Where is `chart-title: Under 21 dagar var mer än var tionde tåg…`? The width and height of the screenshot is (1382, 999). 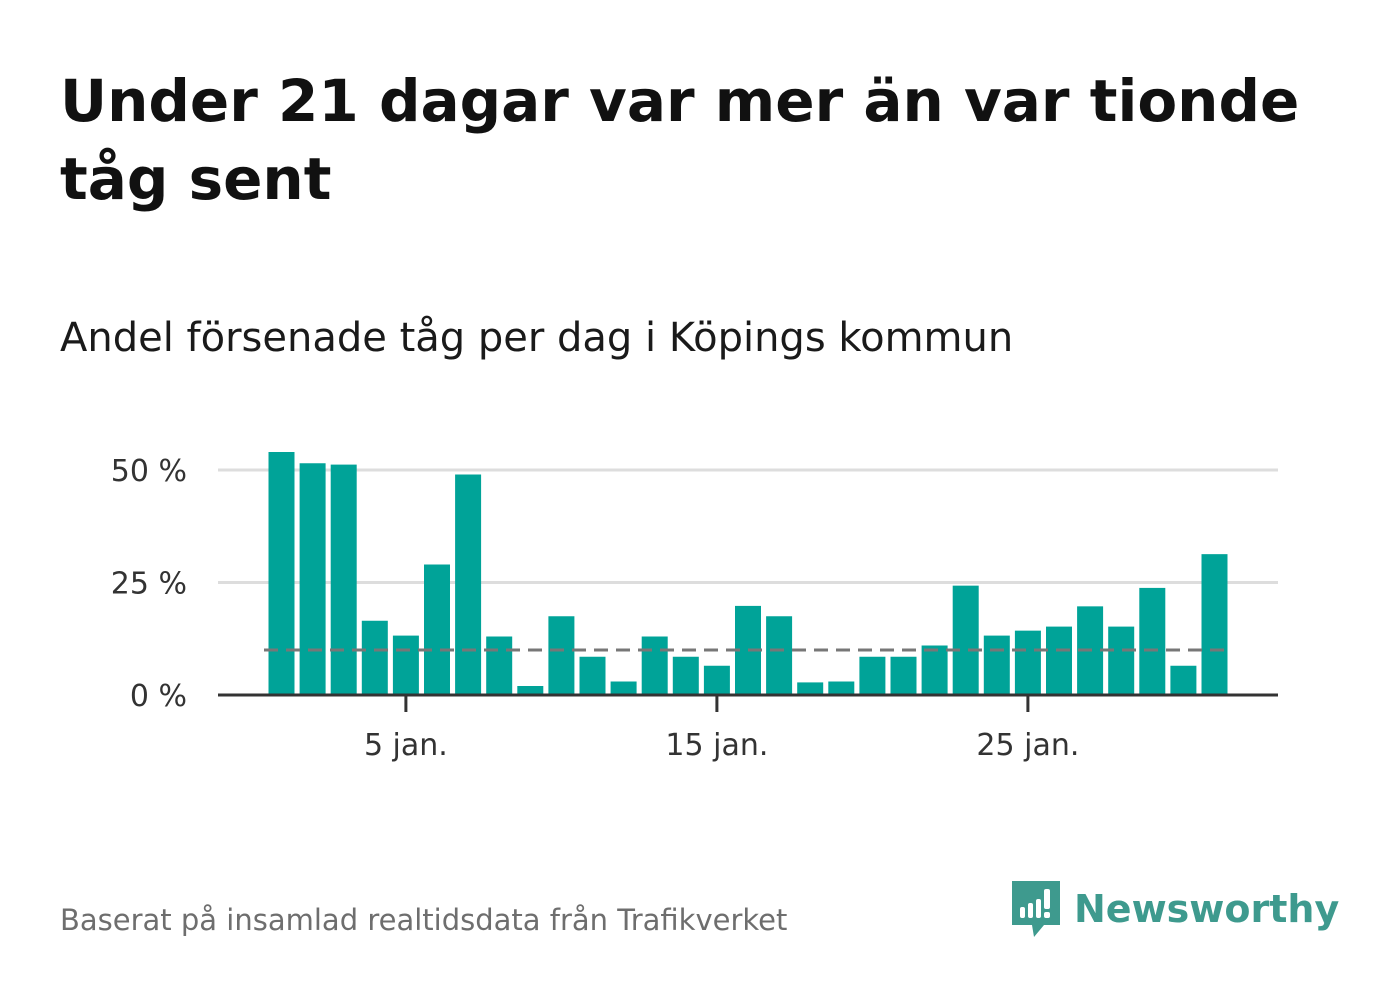
chart-title: Under 21 dagar var mer än var tionde tåg… is located at coordinates (680, 140).